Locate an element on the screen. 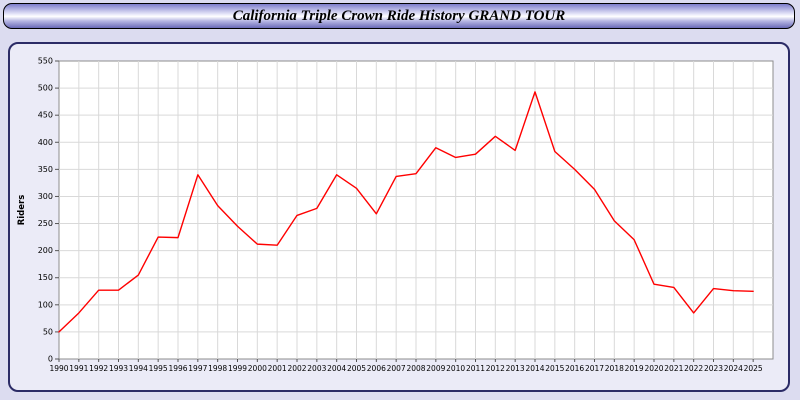  svg-text: 2001 is located at coordinates (277, 368).